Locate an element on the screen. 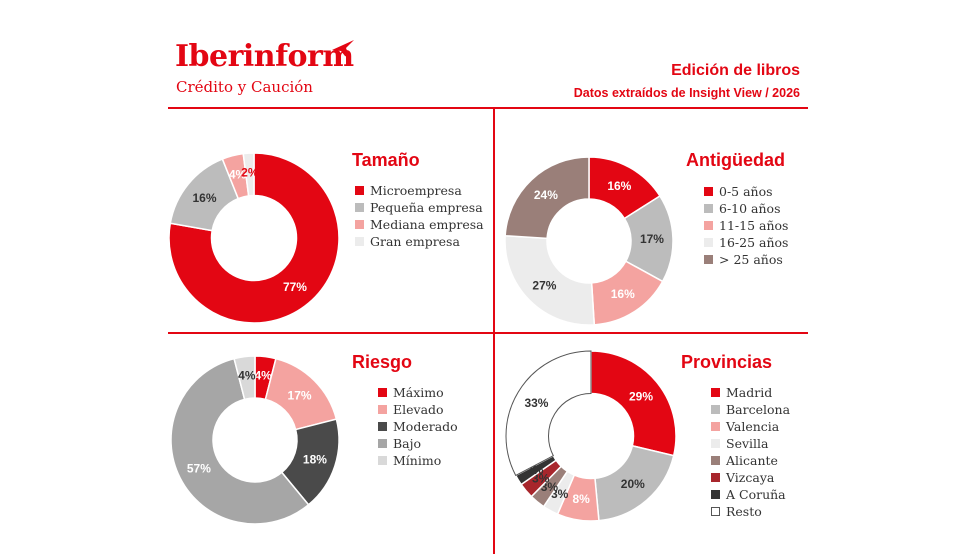 The width and height of the screenshot is (980, 560). legend-label: Mínimo is located at coordinates (417, 460).